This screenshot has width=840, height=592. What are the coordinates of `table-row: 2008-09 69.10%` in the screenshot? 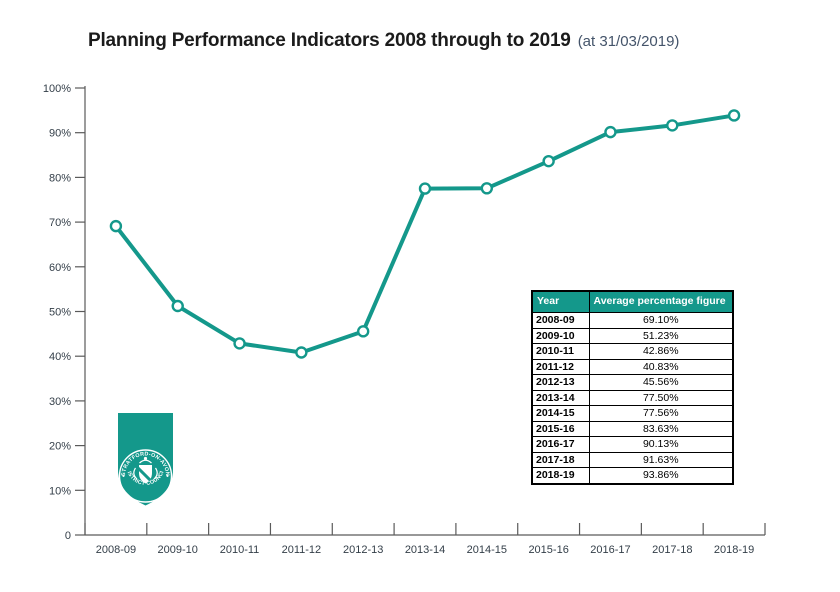 It's located at (632, 320).